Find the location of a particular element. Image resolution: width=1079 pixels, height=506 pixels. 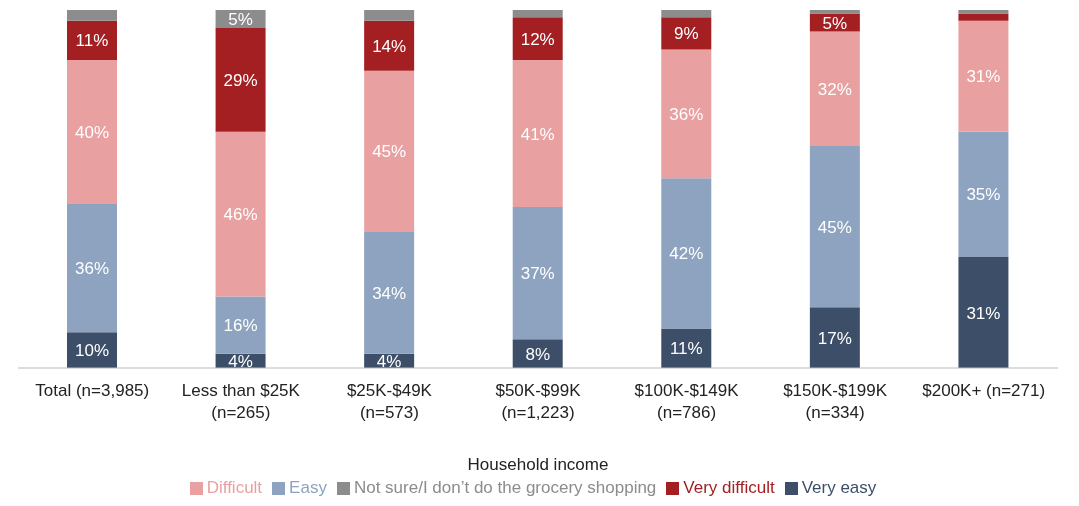

x-tick-label: $150K-$199K (n=334) is located at coordinates (835, 401).